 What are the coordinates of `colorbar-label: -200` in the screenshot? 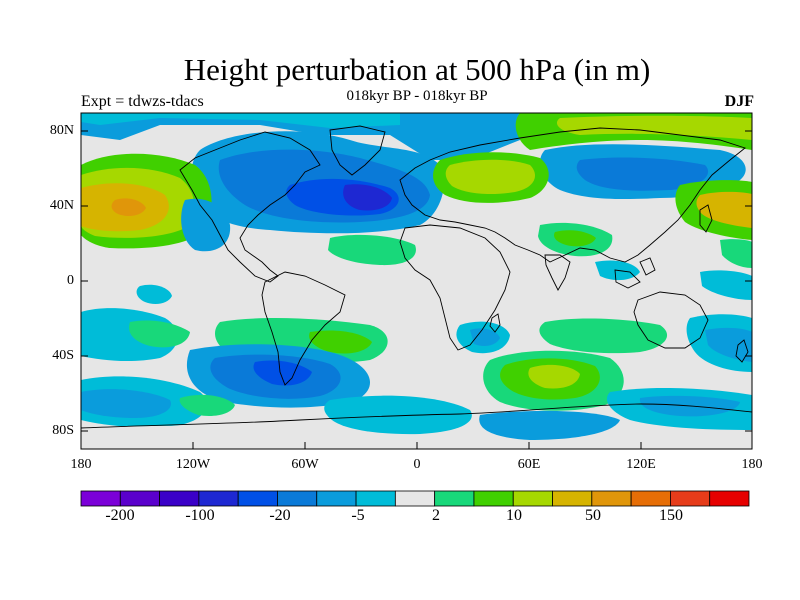 It's located at (120, 515).